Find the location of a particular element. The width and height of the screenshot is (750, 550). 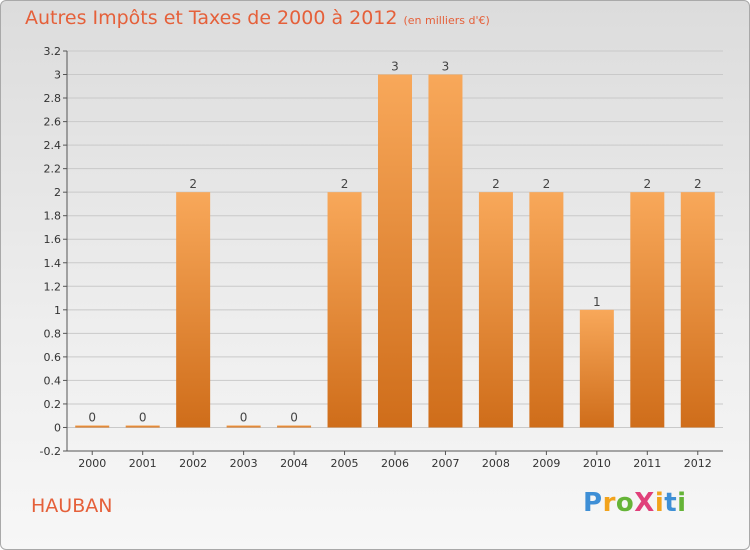

y-tick-label: -0.2 is located at coordinates (50, 451).